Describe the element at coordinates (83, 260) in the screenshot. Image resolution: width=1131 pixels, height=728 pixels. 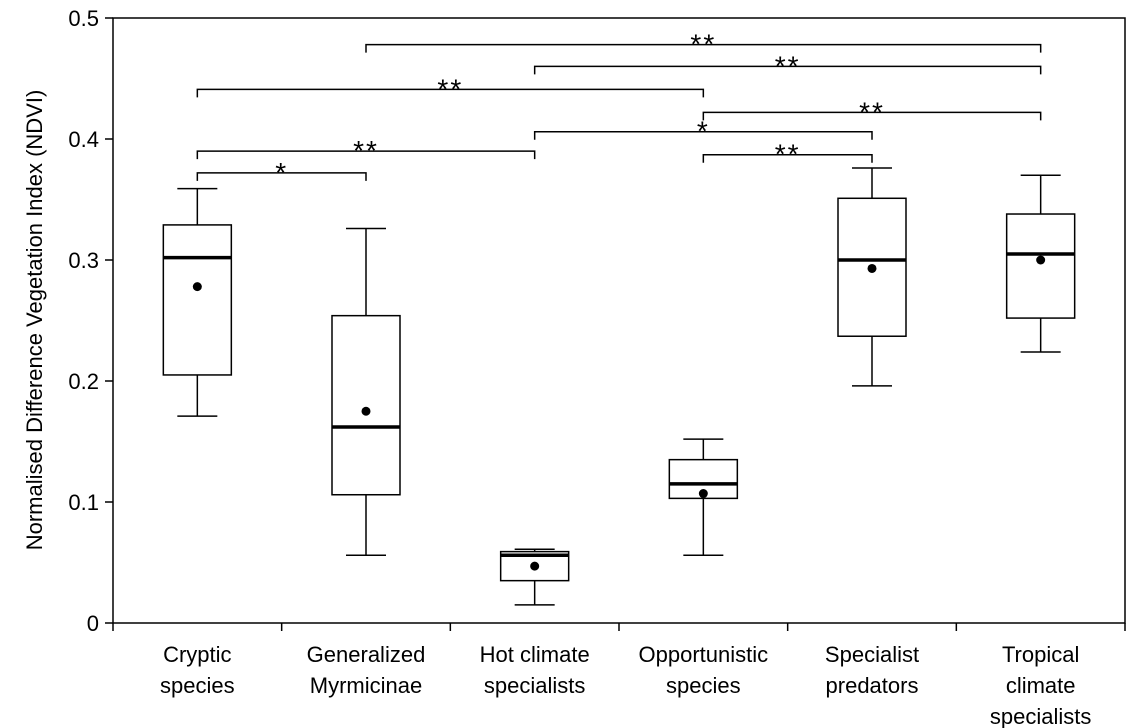
I see `y-tick-label: 0.3` at that location.